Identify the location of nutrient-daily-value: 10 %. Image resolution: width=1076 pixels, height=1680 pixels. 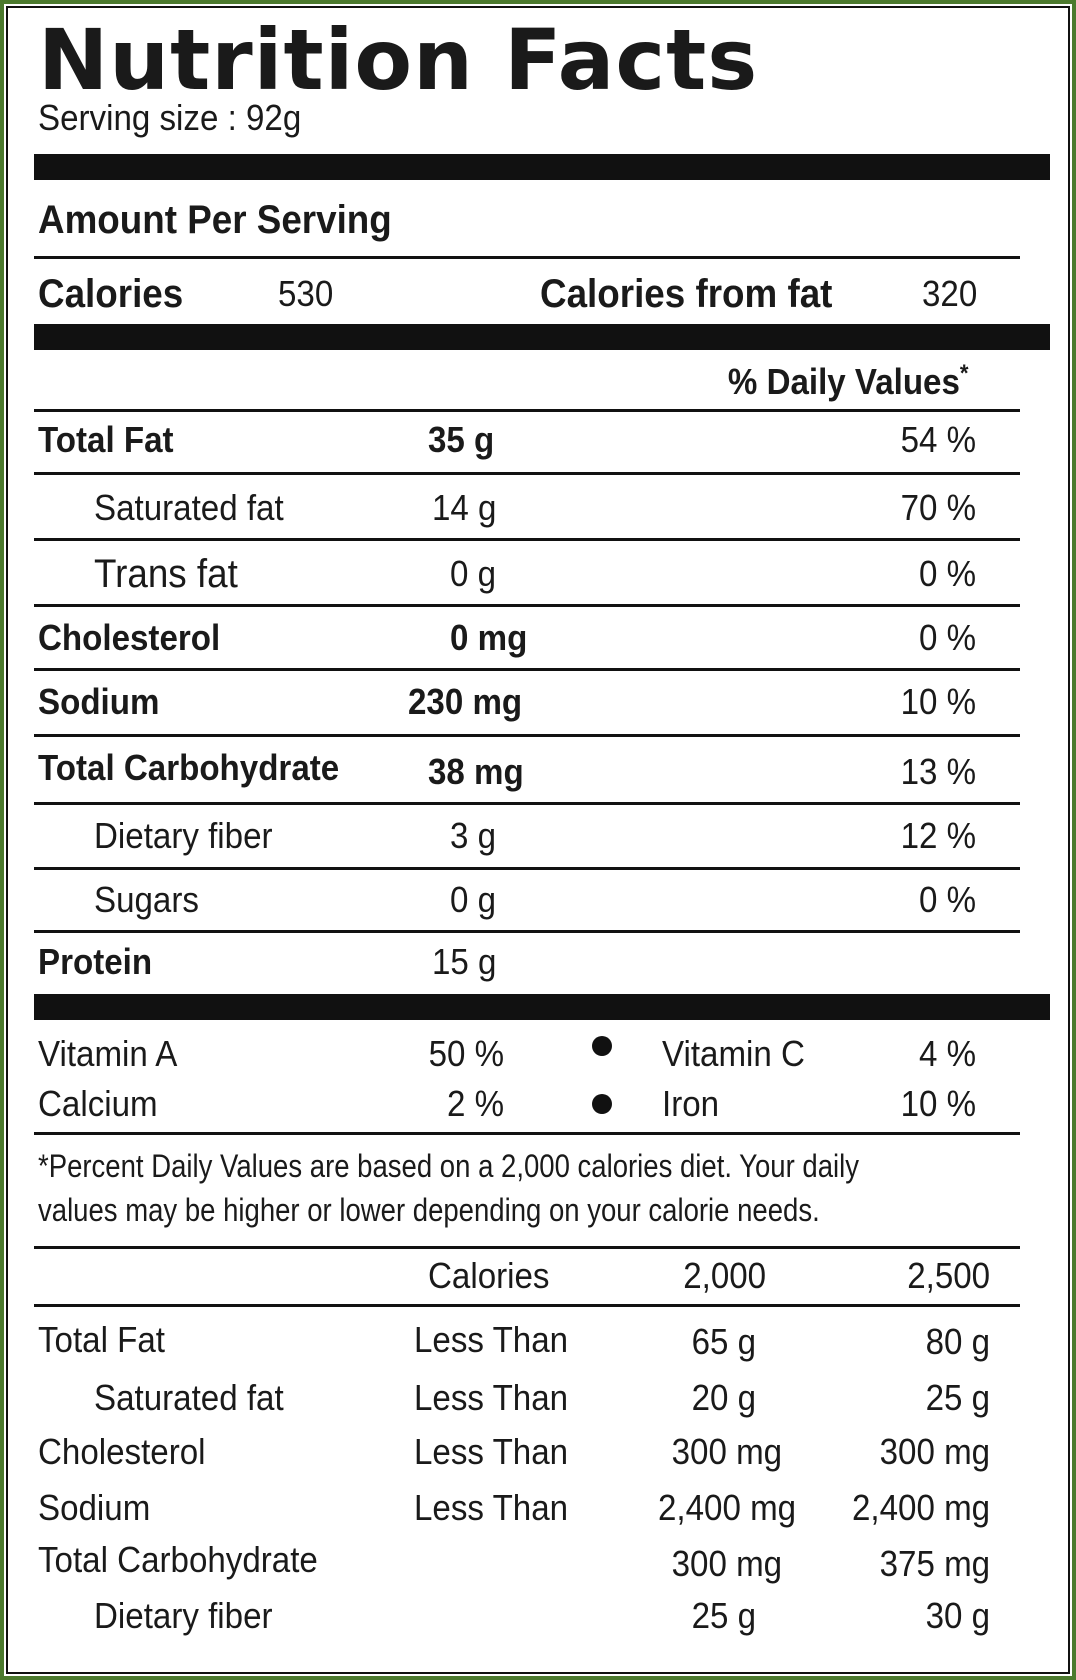
(938, 701).